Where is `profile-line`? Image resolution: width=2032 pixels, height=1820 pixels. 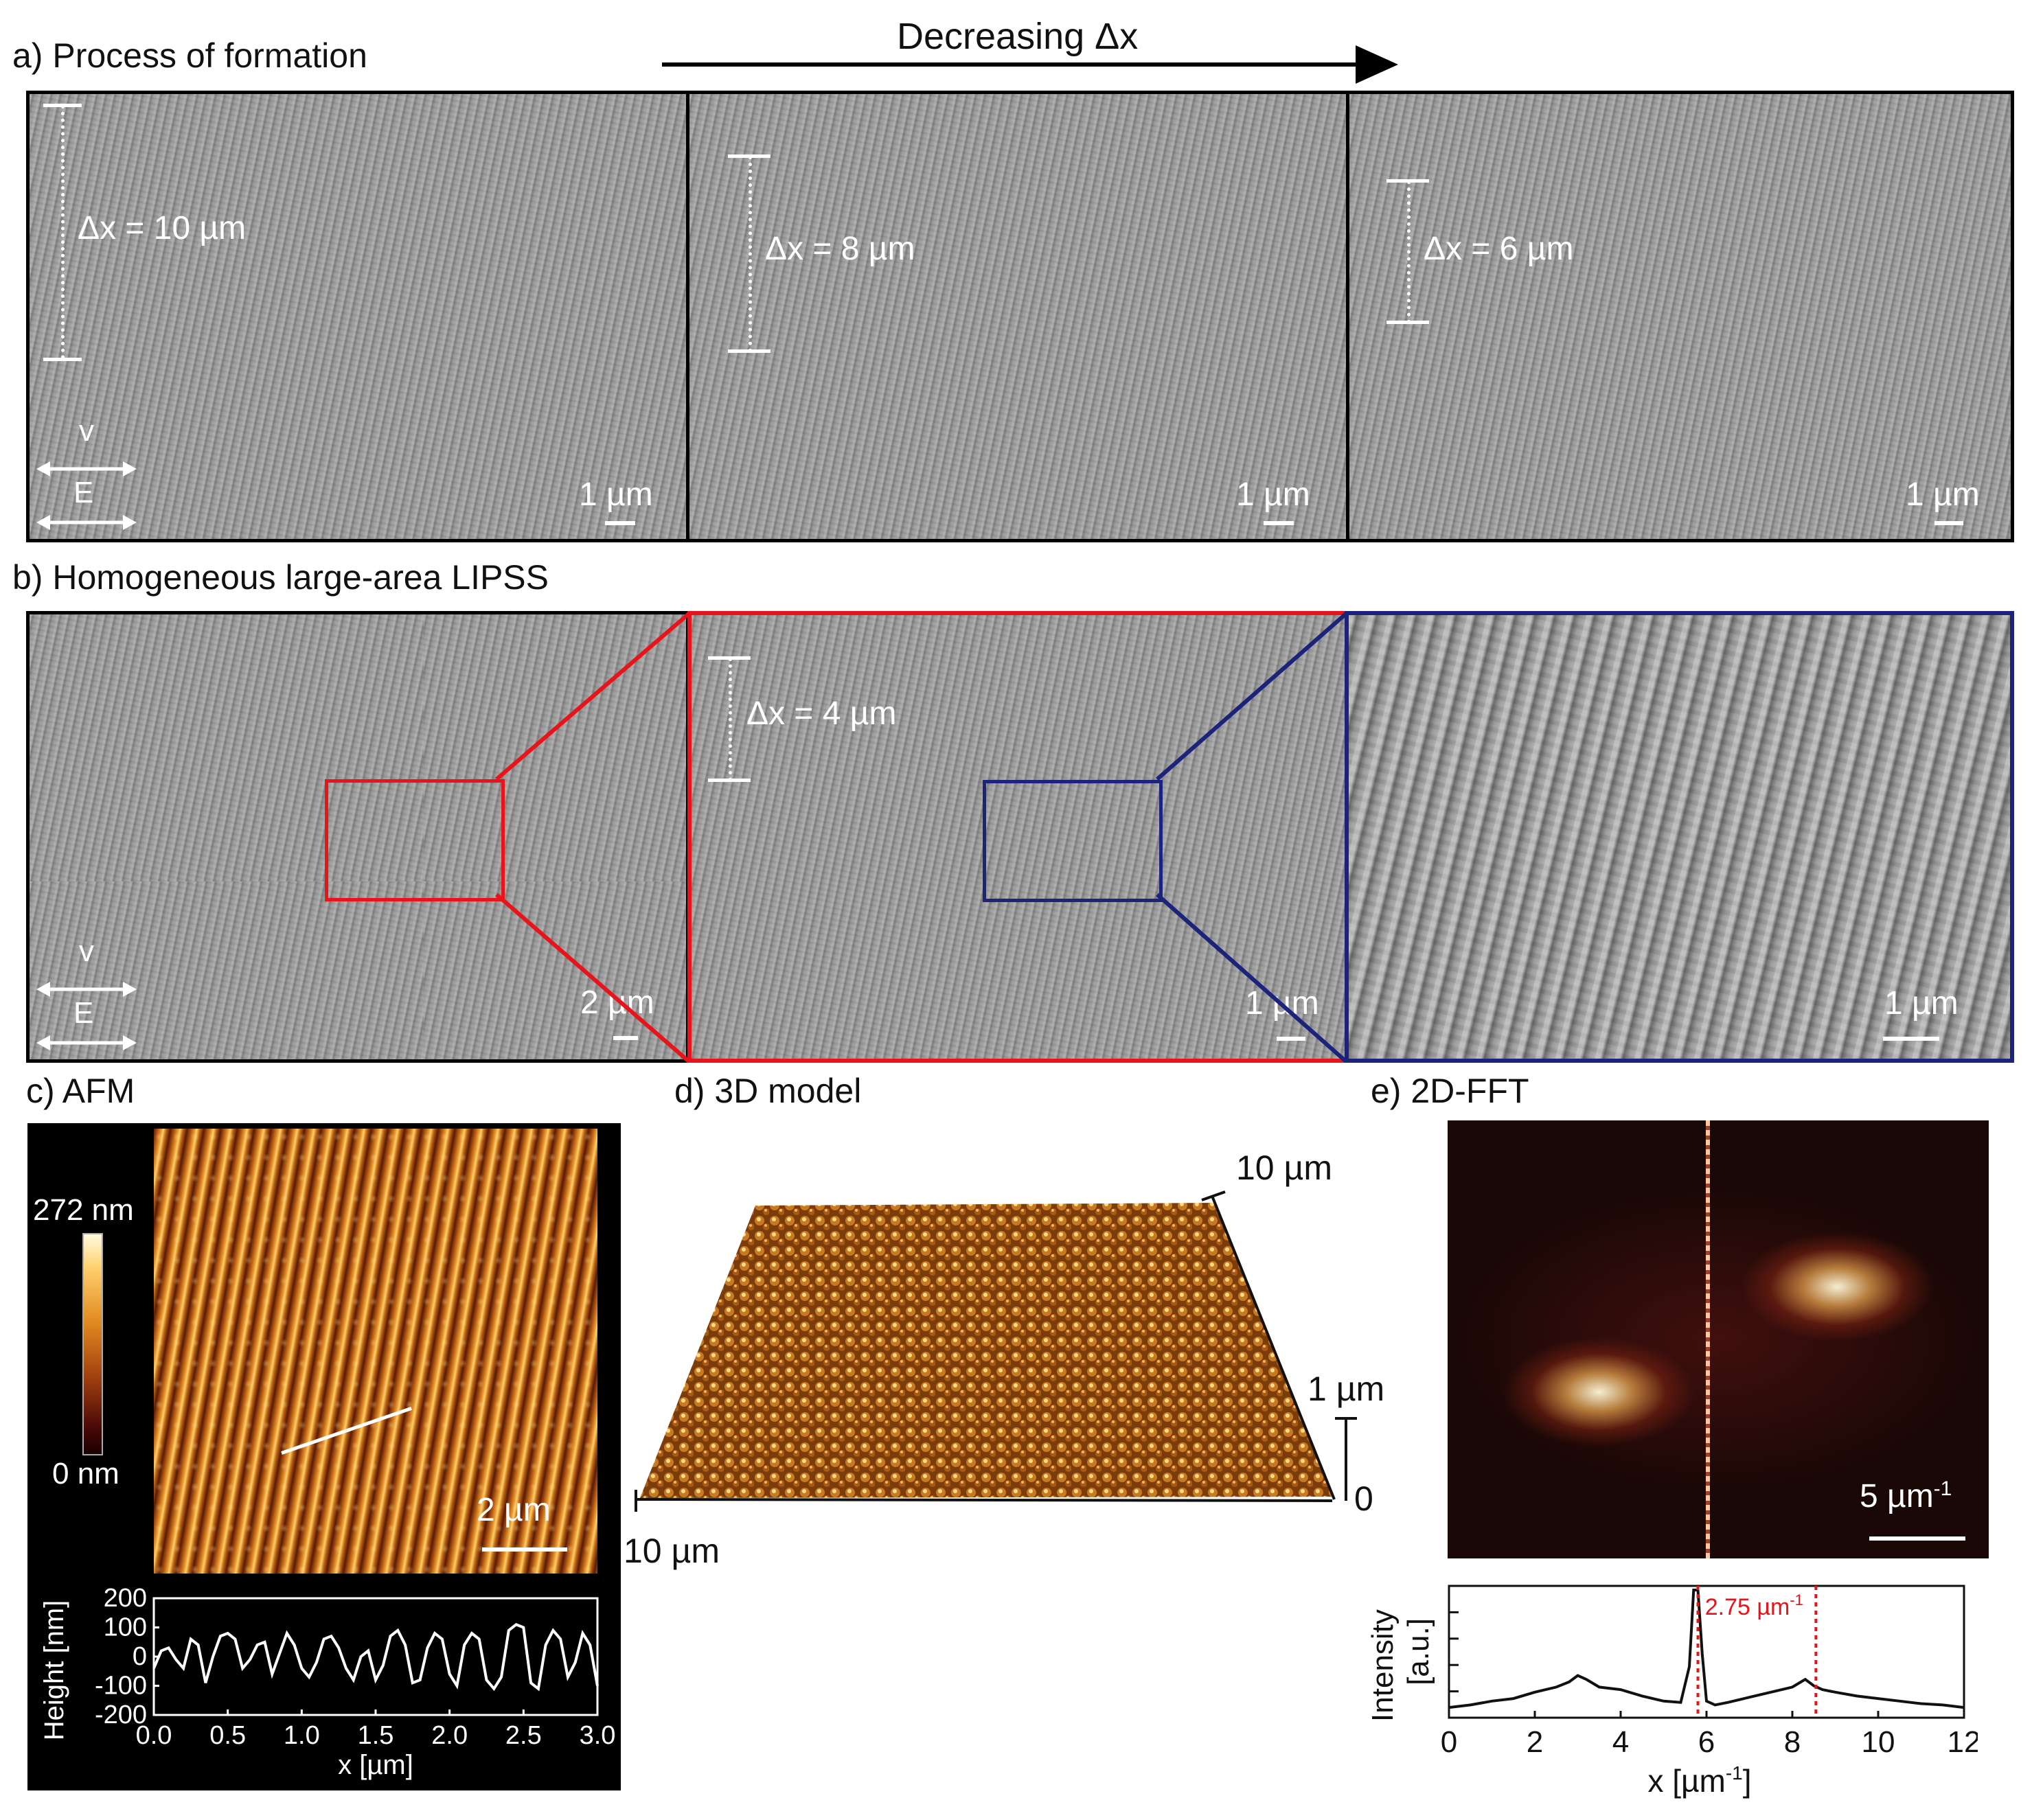
profile-line is located at coordinates (346, 1431).